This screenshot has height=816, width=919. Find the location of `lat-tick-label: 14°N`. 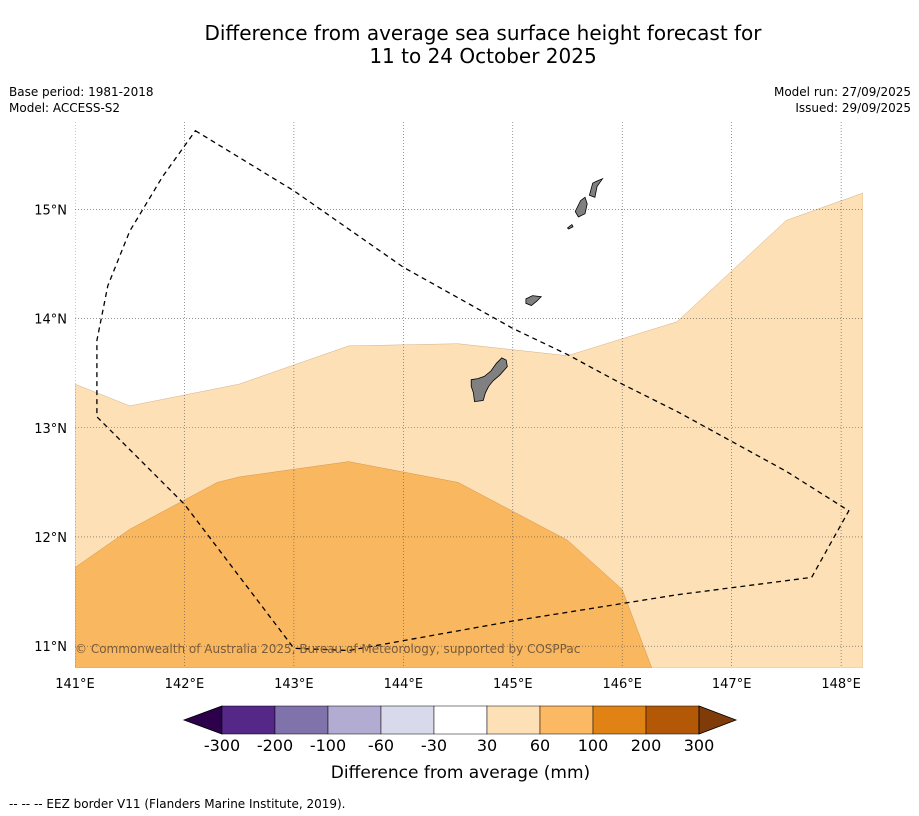

lat-tick-label: 14°N is located at coordinates (50, 320).